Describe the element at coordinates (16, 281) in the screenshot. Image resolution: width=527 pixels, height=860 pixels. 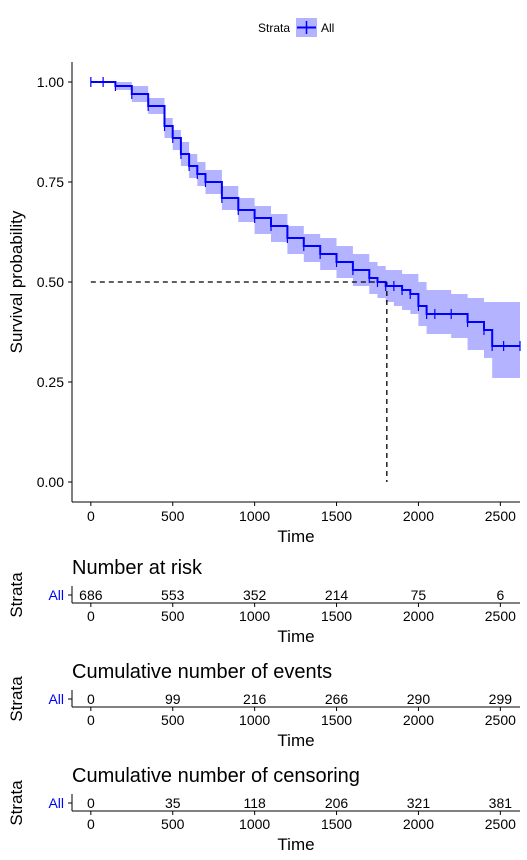
I see `y-axis-title: Survival probability` at that location.